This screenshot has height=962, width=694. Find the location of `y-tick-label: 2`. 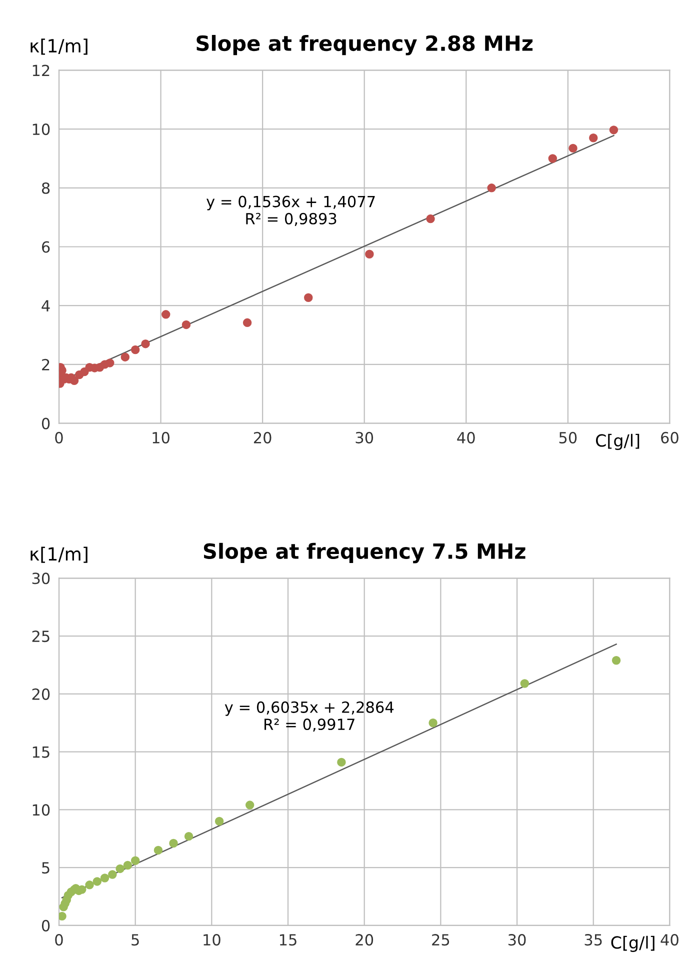

y-tick-label: 2 is located at coordinates (46, 364).